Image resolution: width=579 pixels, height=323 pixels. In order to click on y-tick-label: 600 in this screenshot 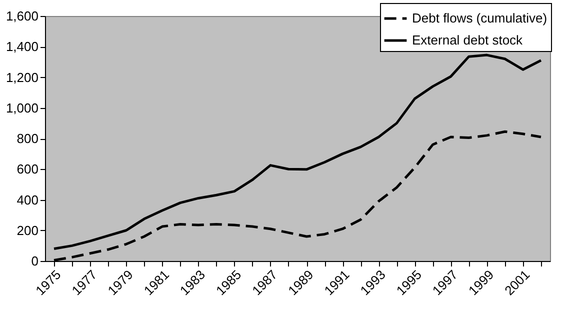, I will do `click(27, 169)`.